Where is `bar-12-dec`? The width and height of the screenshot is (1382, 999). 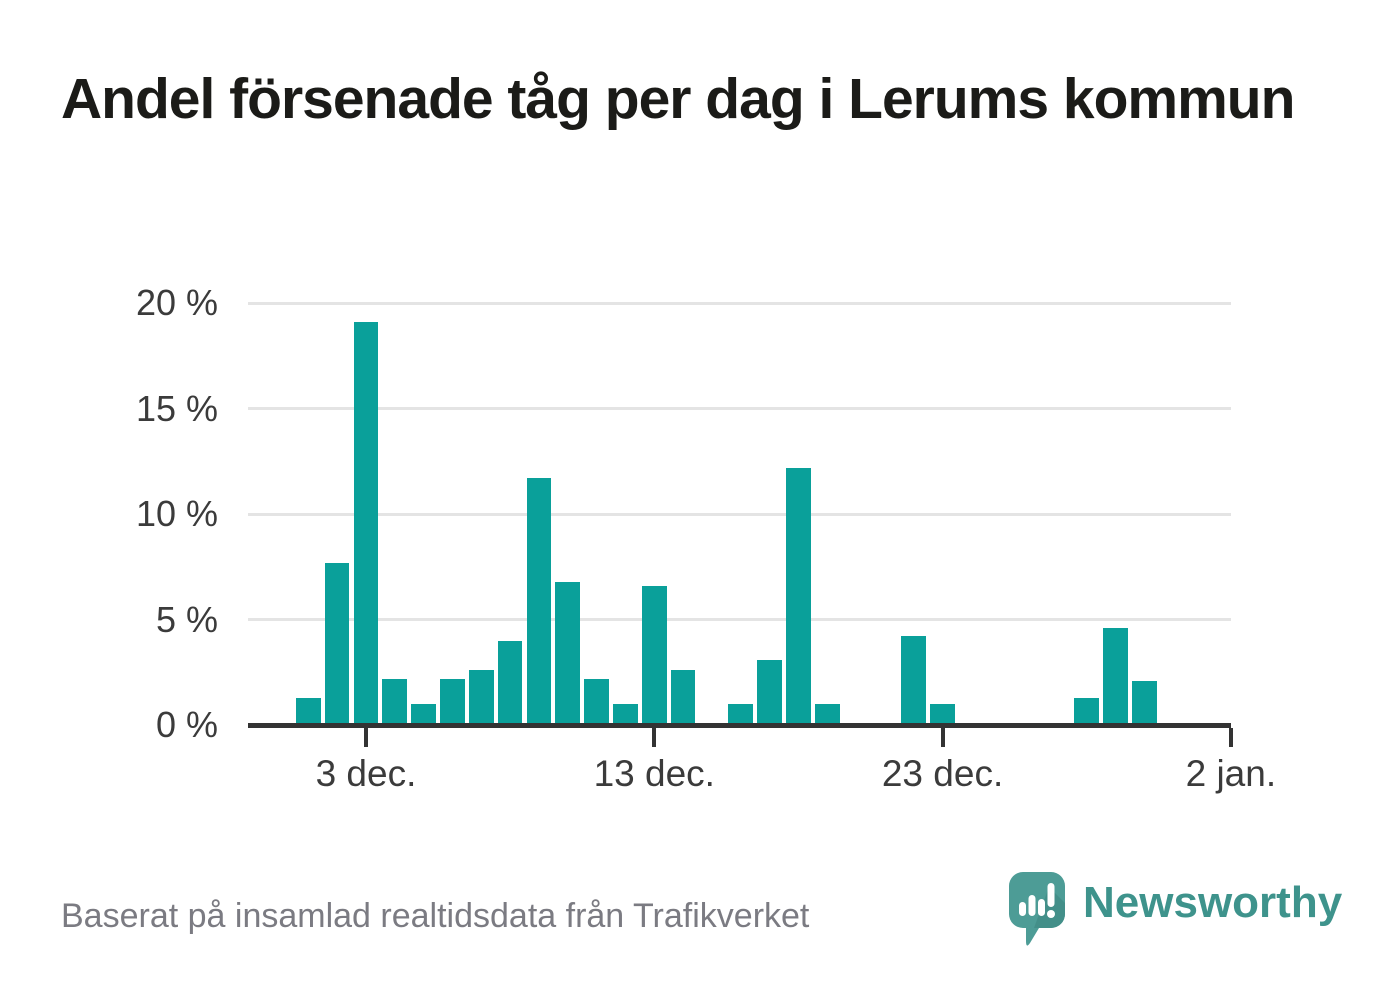 bar-12-dec is located at coordinates (625, 714).